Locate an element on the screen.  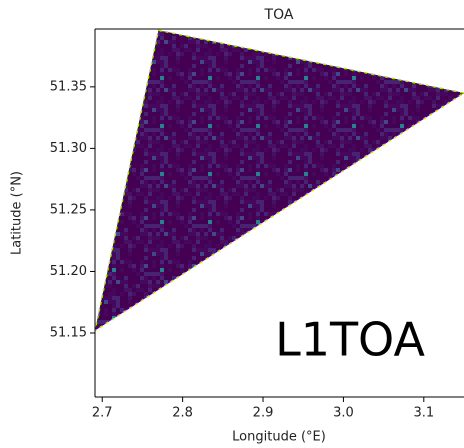
y-tick-label: 51.15 is located at coordinates (68, 333).